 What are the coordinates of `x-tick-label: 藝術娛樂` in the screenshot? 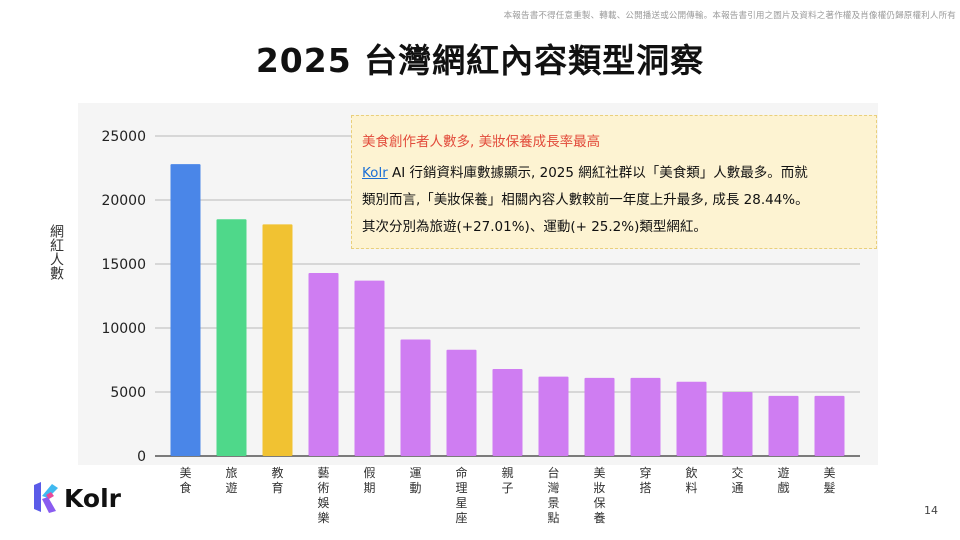 It's located at (323, 495).